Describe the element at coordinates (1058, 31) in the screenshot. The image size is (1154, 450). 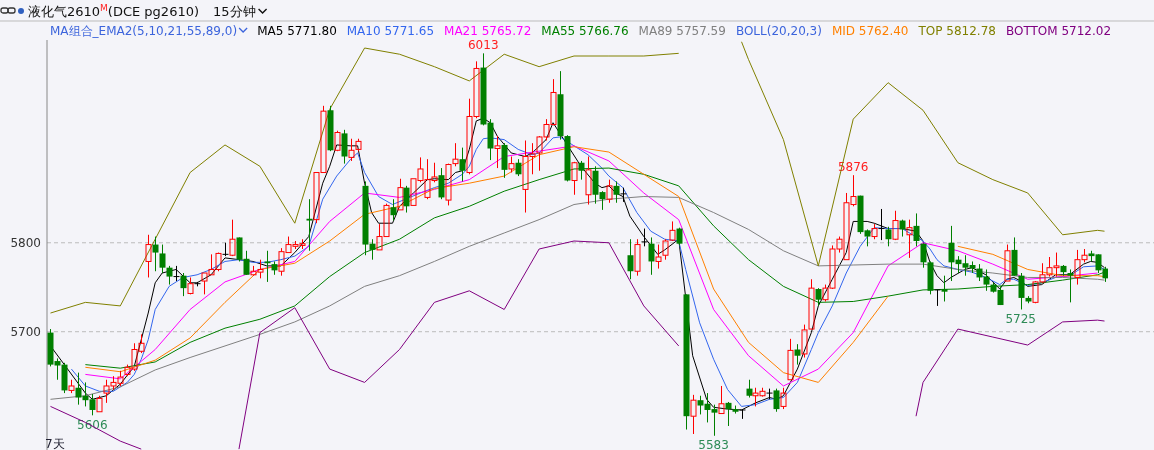
I see `legend-item: BOTTOM 5712.02` at that location.